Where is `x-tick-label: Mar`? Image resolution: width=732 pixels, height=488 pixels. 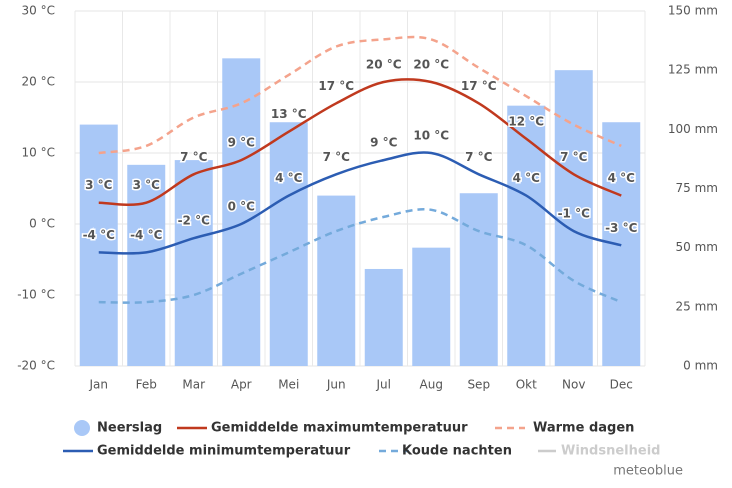 x-tick-label: Mar is located at coordinates (193, 385).